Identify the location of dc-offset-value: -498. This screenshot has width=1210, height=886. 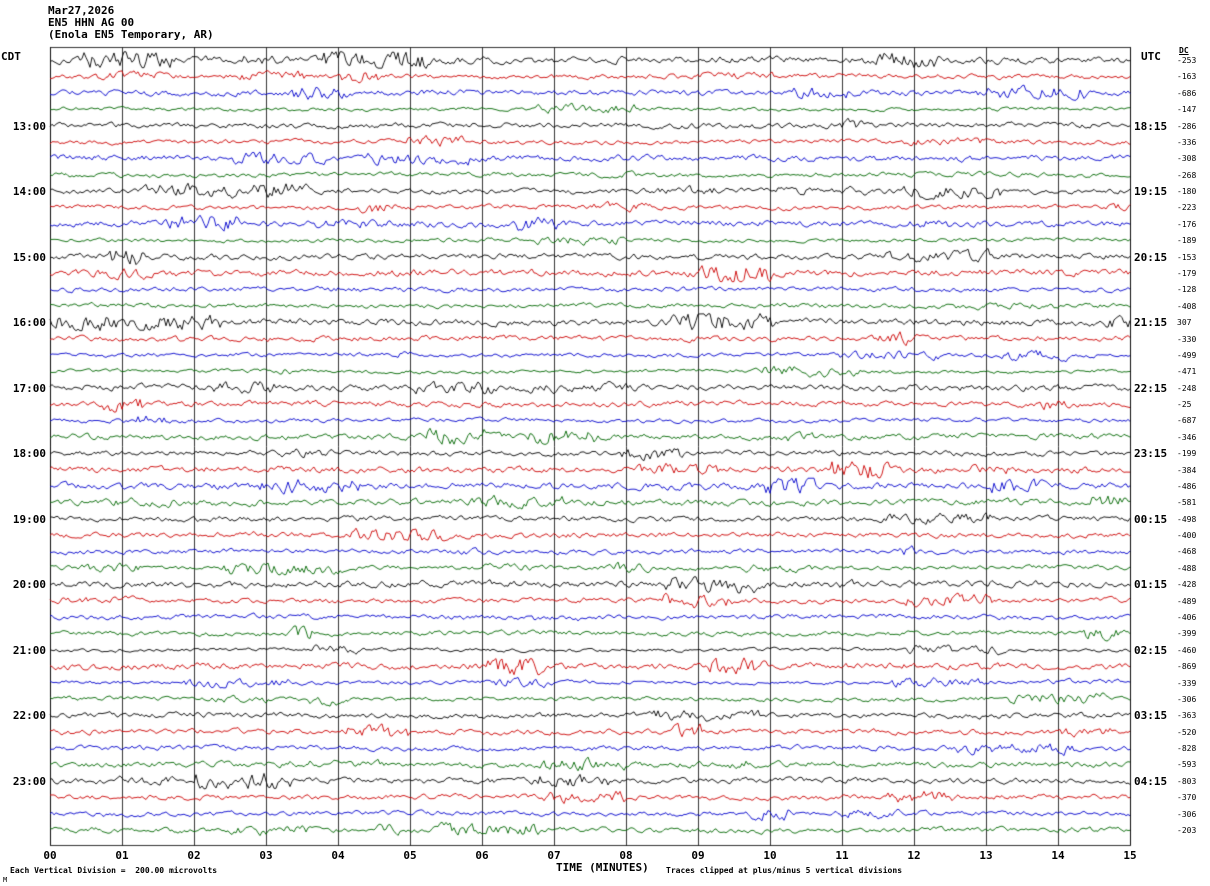
(1187, 519).